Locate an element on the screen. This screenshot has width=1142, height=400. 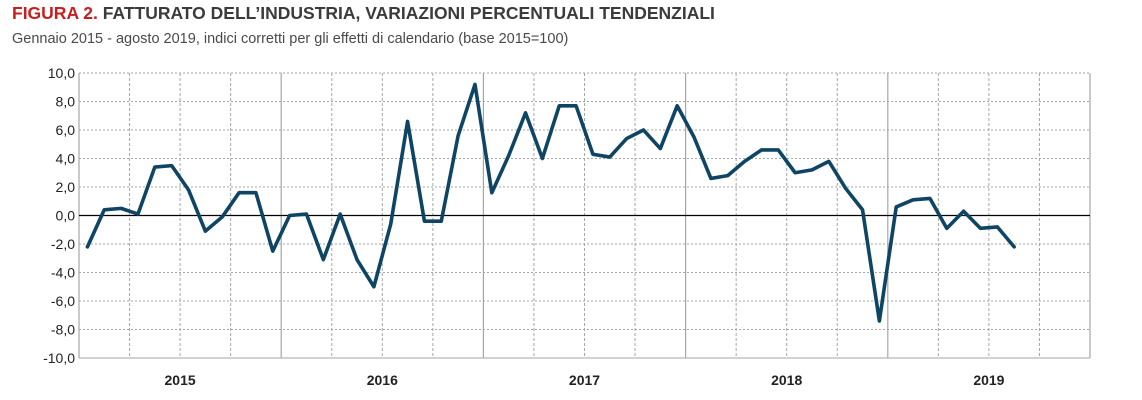
y-tick-label: -2,0 is located at coordinates (63, 244).